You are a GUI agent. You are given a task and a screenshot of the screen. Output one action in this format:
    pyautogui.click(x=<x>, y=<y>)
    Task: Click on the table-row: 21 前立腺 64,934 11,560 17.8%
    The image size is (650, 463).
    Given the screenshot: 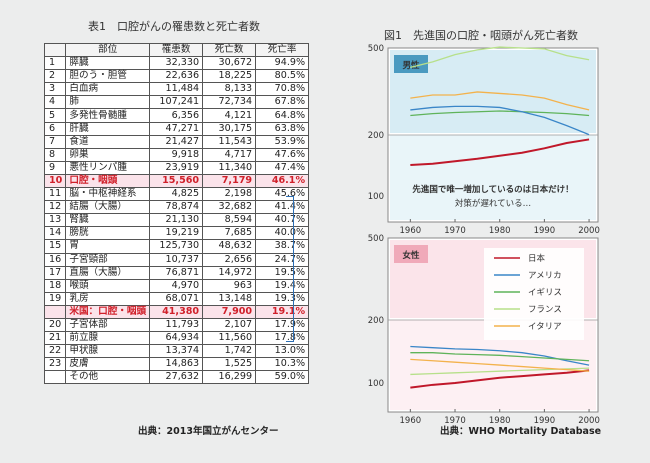 What is the action you would take?
    pyautogui.click(x=176, y=338)
    